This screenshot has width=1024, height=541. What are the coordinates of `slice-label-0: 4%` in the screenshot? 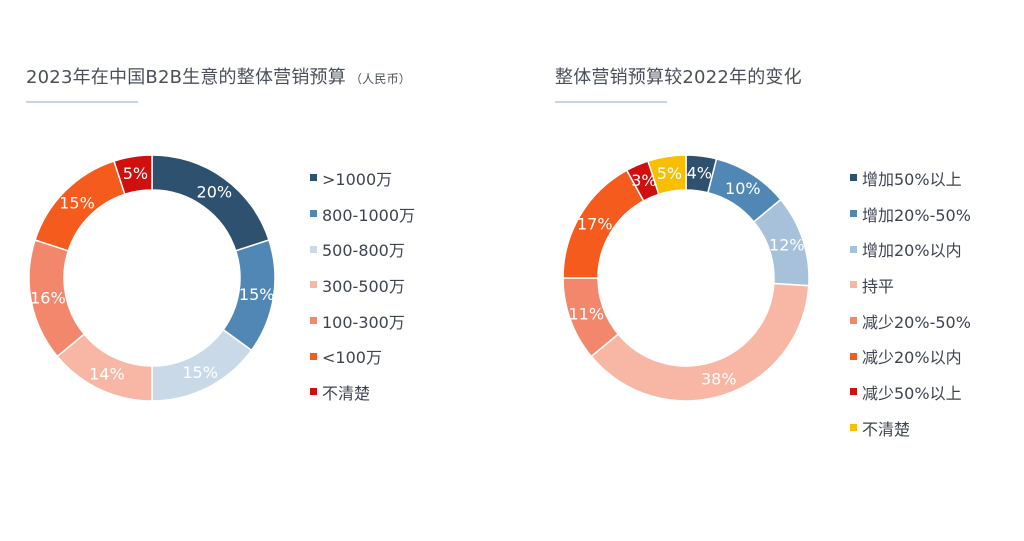 It's located at (699, 172).